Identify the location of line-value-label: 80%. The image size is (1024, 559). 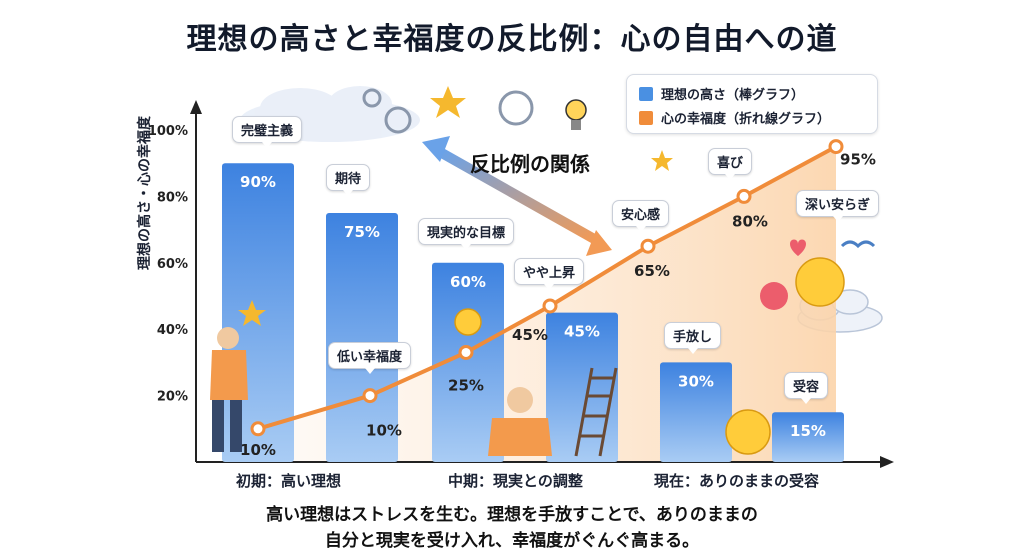
(750, 221).